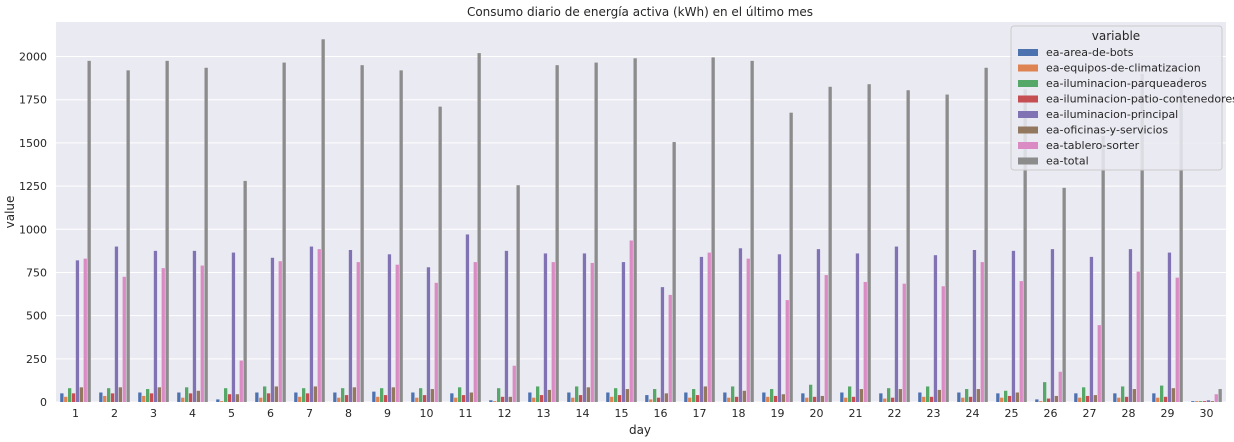 The image size is (1234, 442). Describe the element at coordinates (36, 316) in the screenshot. I see `y-tick-label: 500` at that location.